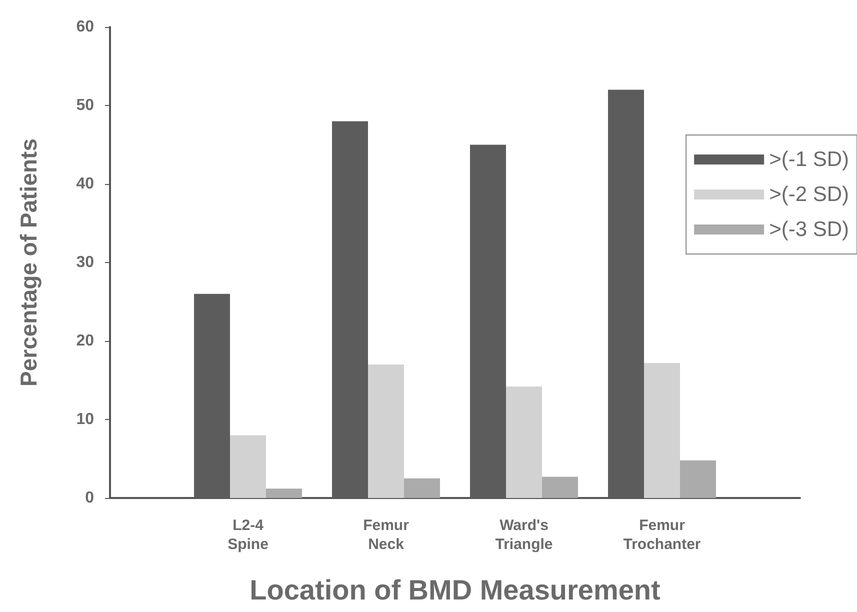  What do you see at coordinates (662, 535) in the screenshot?
I see `x-tick-label: Femur Trochanter` at bounding box center [662, 535].